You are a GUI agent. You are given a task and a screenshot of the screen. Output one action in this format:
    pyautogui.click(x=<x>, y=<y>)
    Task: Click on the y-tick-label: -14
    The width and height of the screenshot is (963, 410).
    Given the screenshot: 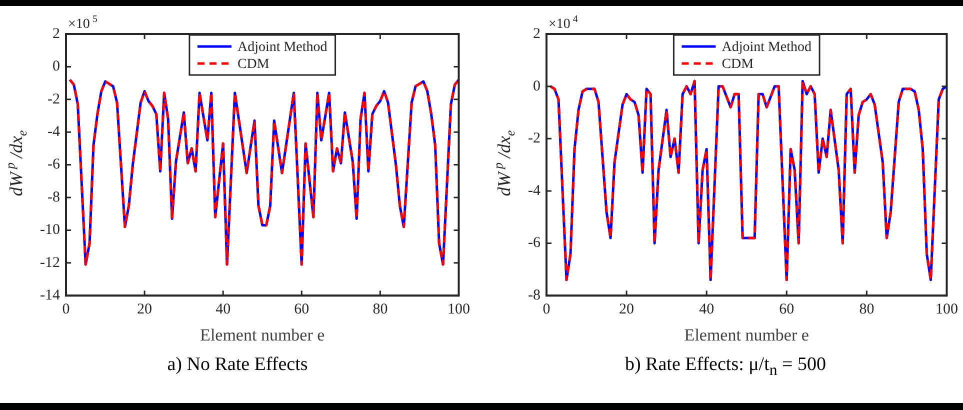 What is the action you would take?
    pyautogui.click(x=50, y=296)
    